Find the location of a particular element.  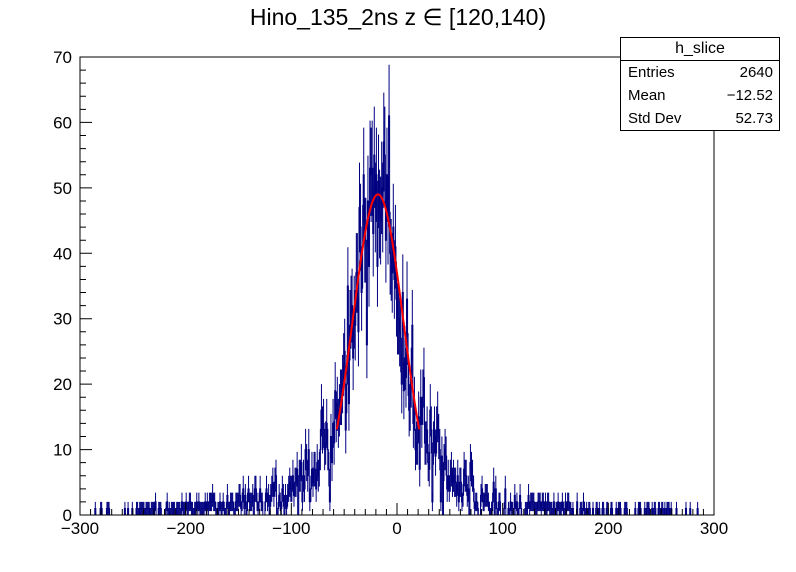

fit-curve is located at coordinates (378, 311).